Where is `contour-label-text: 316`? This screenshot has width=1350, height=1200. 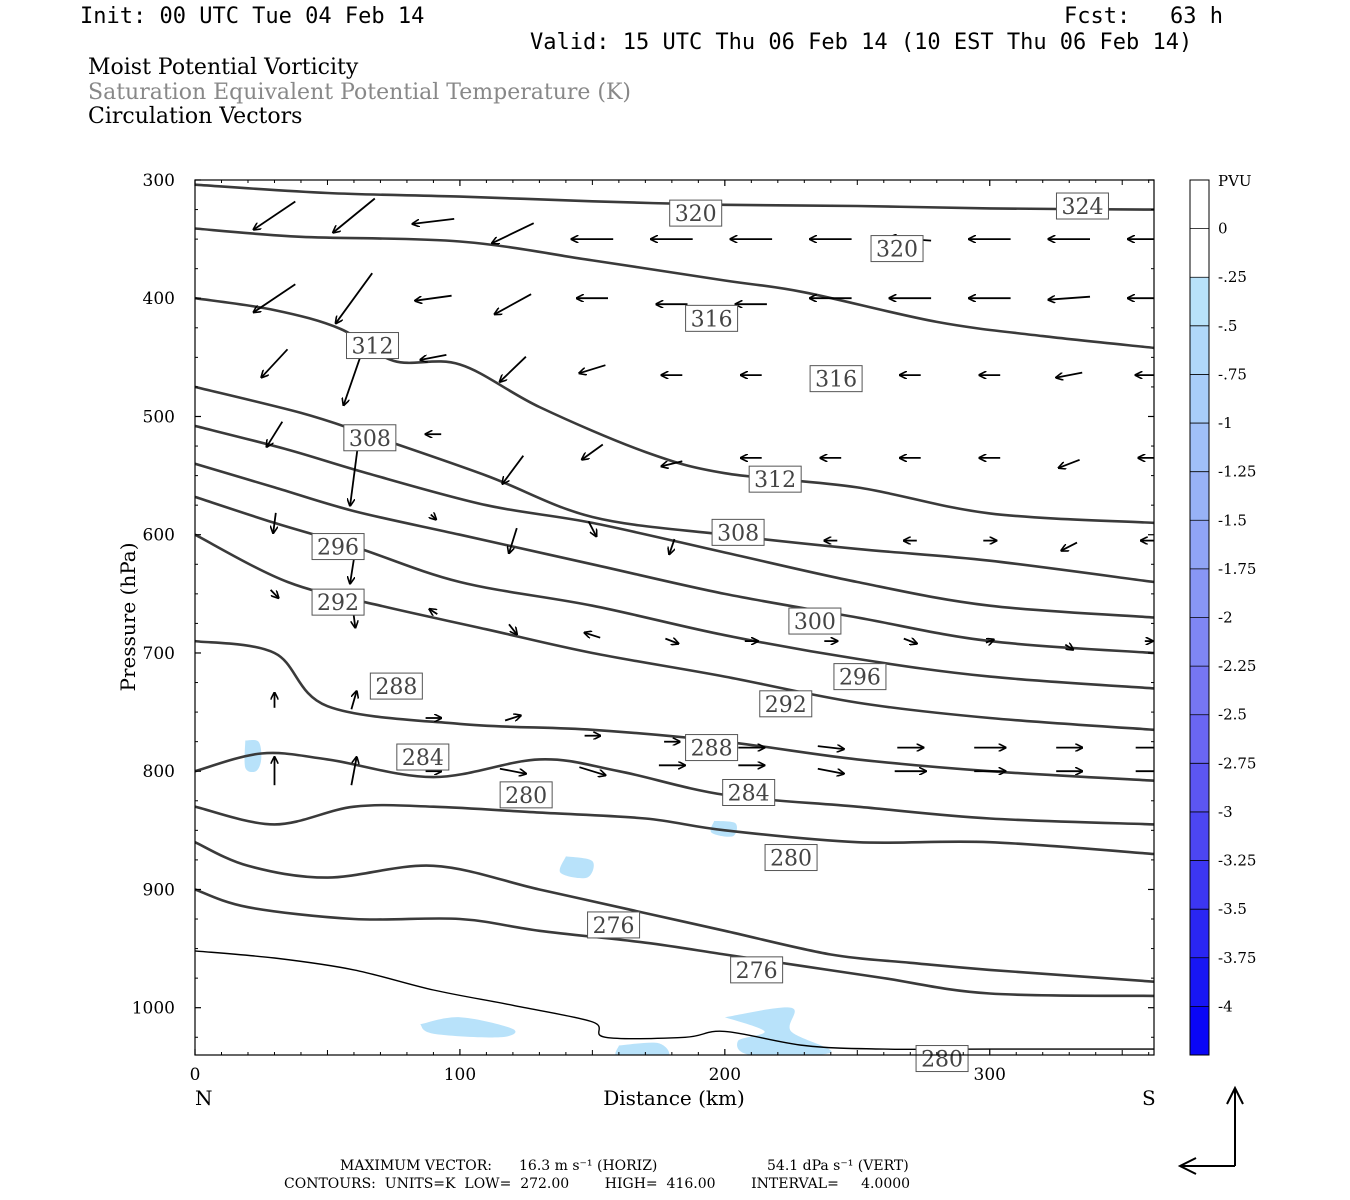
contour-label-text: 316 is located at coordinates (836, 380).